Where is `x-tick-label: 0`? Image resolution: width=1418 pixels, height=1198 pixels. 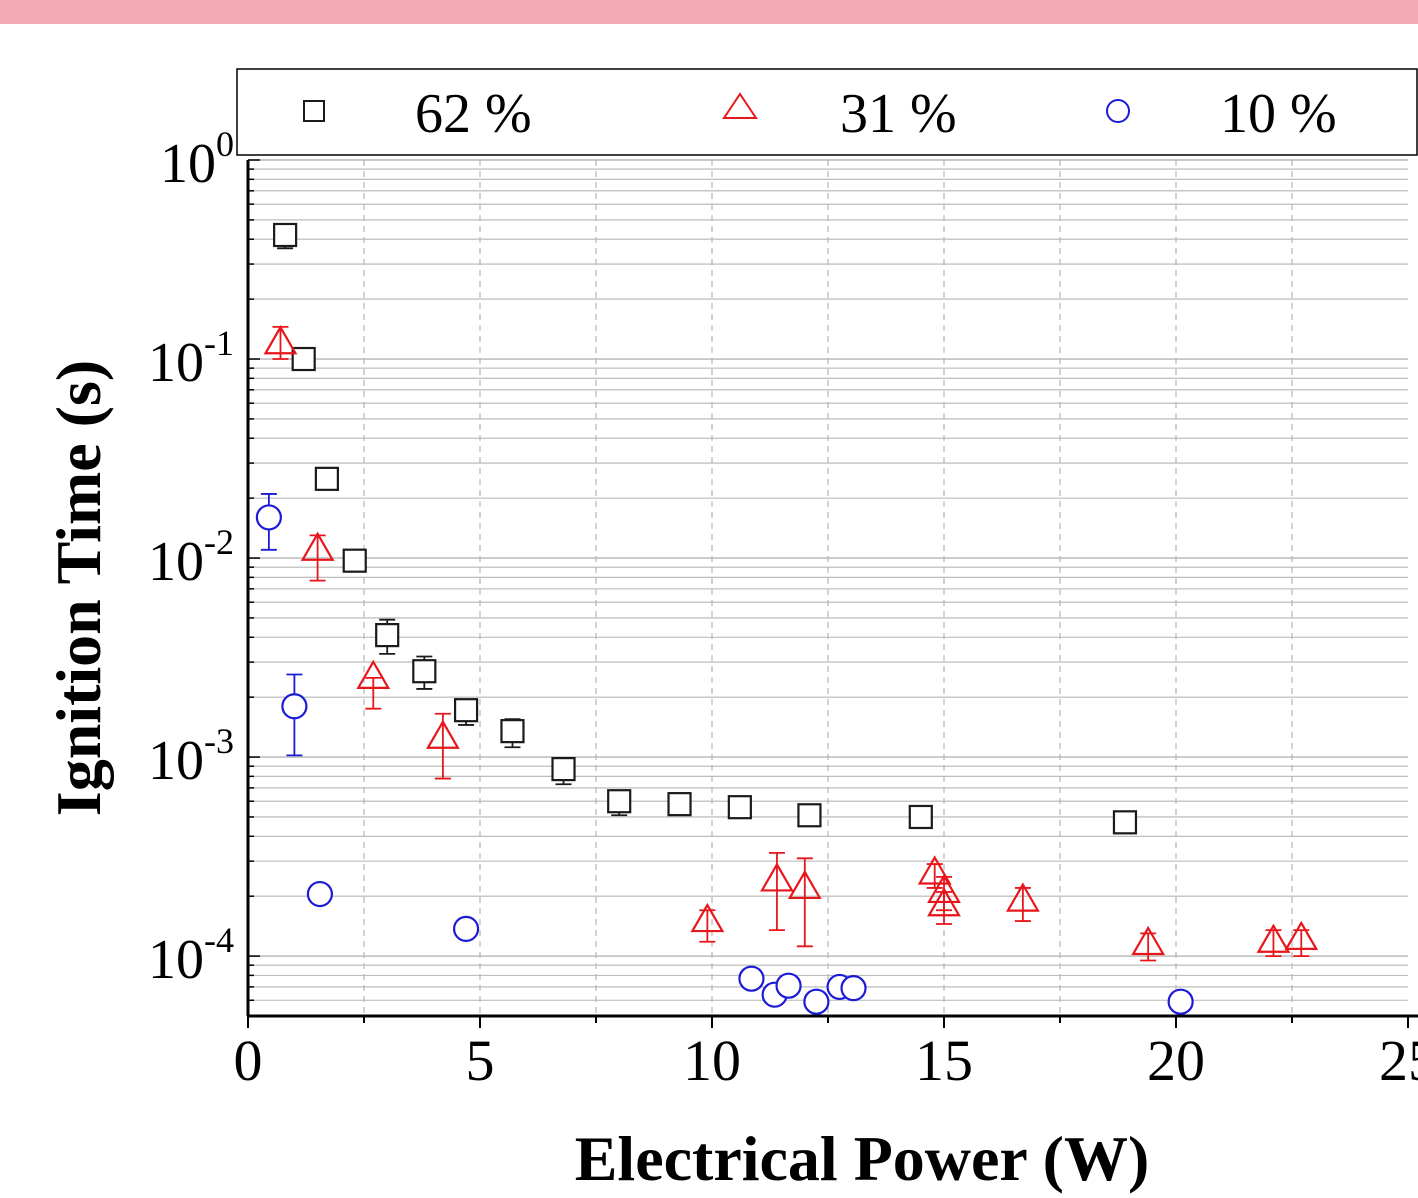 x-tick-label: 0 is located at coordinates (248, 1060).